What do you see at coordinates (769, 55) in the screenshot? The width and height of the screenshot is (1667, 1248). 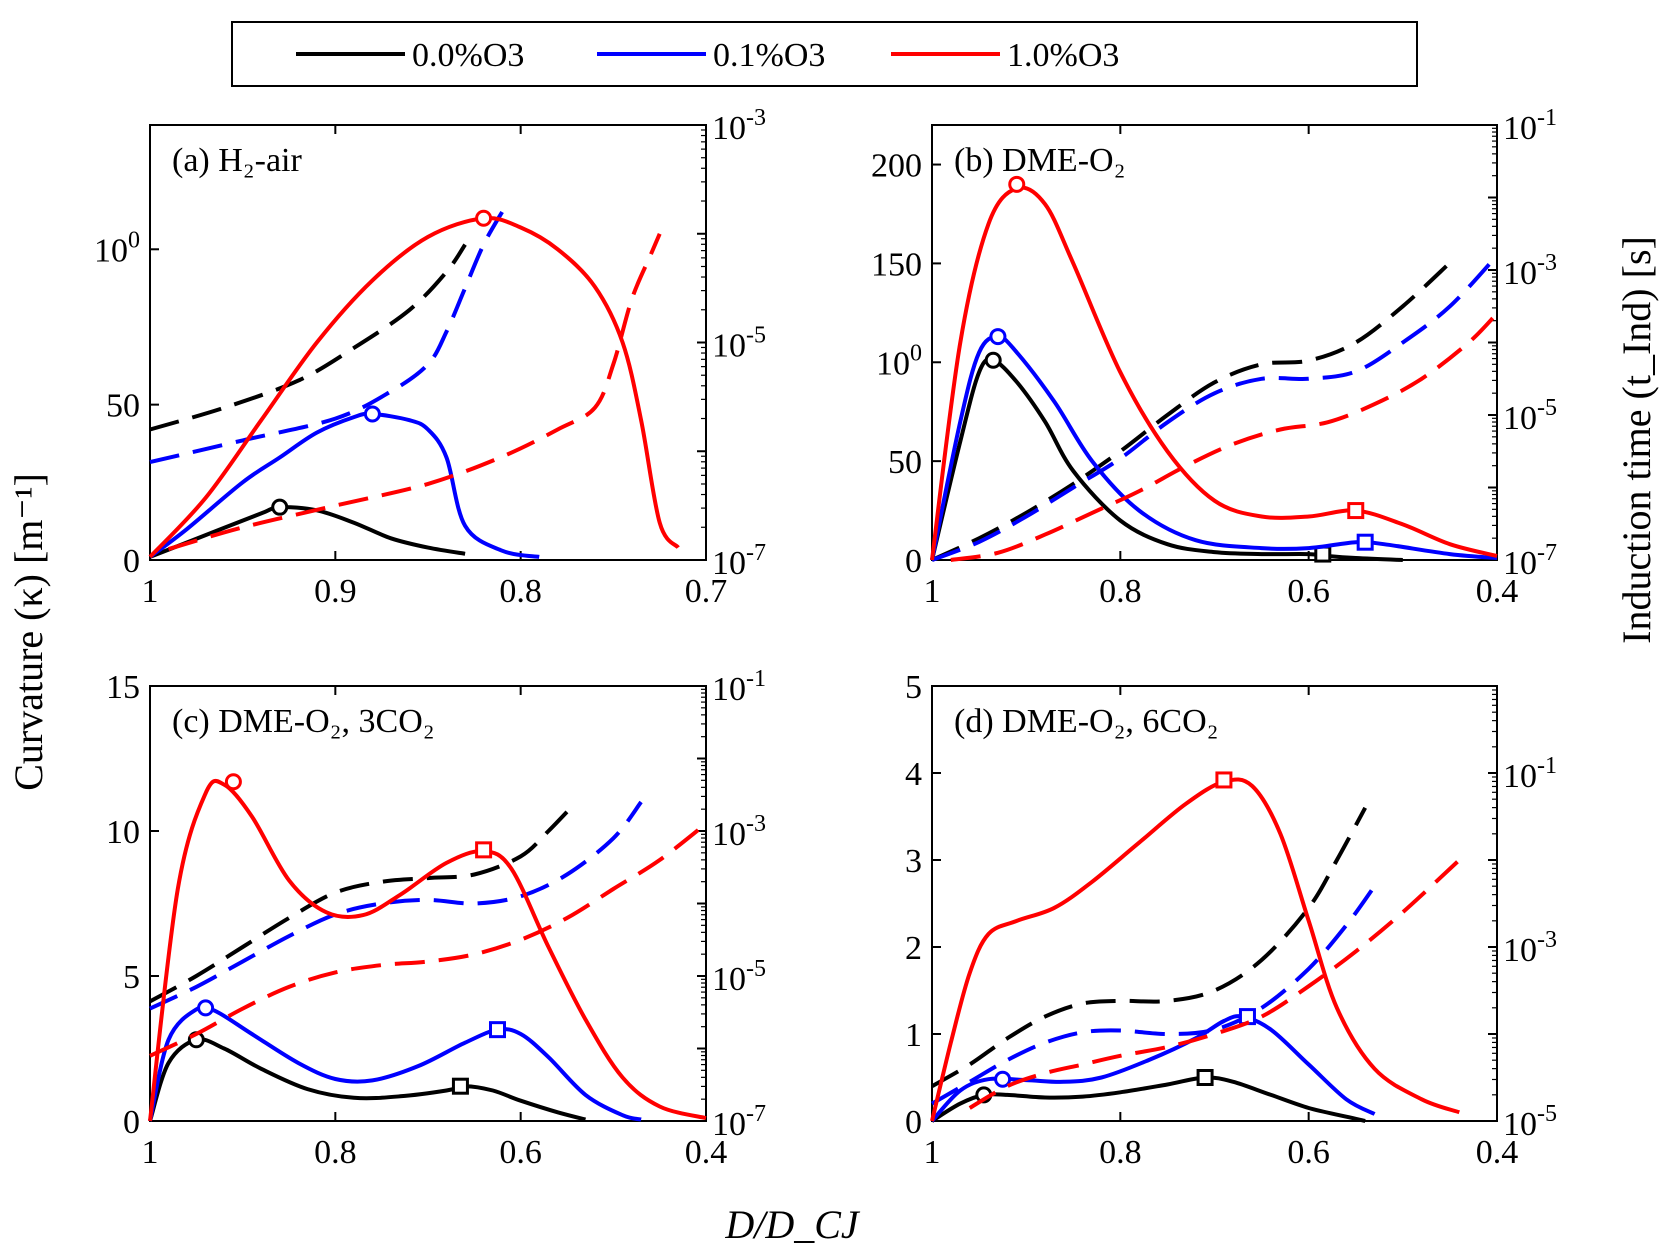 I see `legend-label-1: 0.1%O3` at bounding box center [769, 55].